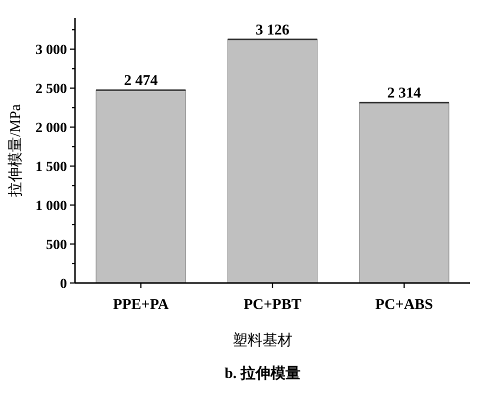 This screenshot has width=483, height=395. Describe the element at coordinates (51, 90) in the screenshot. I see `y-tick-label: 2 500` at that location.